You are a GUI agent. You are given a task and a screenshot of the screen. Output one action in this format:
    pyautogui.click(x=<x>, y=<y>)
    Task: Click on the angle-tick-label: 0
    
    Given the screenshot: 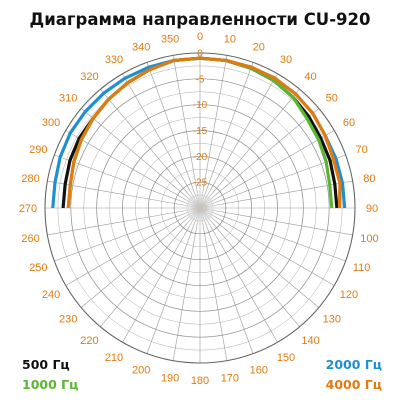 What is the action you would take?
    pyautogui.click(x=200, y=37)
    